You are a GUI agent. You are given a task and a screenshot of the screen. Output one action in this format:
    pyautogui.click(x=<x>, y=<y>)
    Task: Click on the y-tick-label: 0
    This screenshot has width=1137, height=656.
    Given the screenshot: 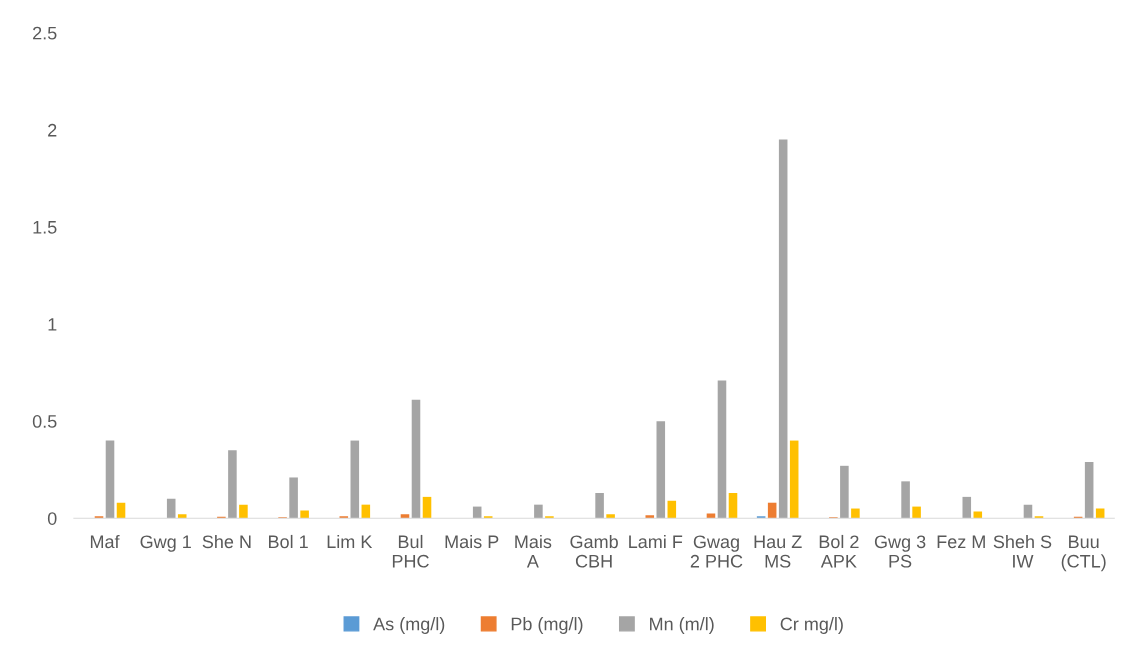 What is the action you would take?
    pyautogui.click(x=52, y=518)
    